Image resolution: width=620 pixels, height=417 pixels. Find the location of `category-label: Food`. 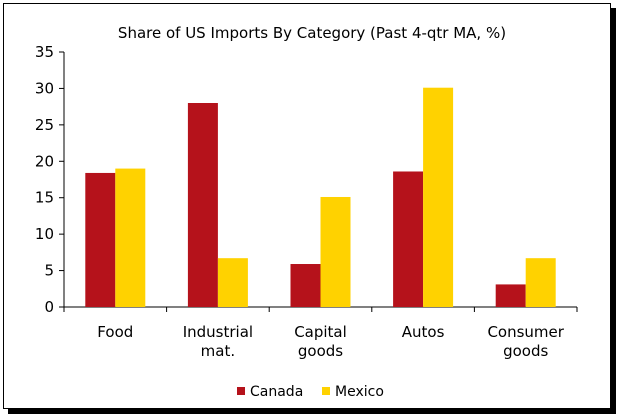

category-label: Food is located at coordinates (115, 332).